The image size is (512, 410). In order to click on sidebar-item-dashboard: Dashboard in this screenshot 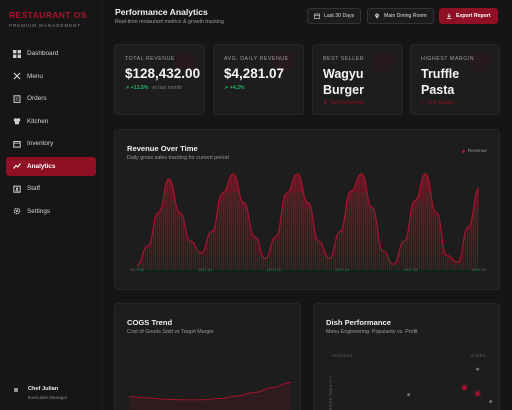, I will do `click(51, 54)`.